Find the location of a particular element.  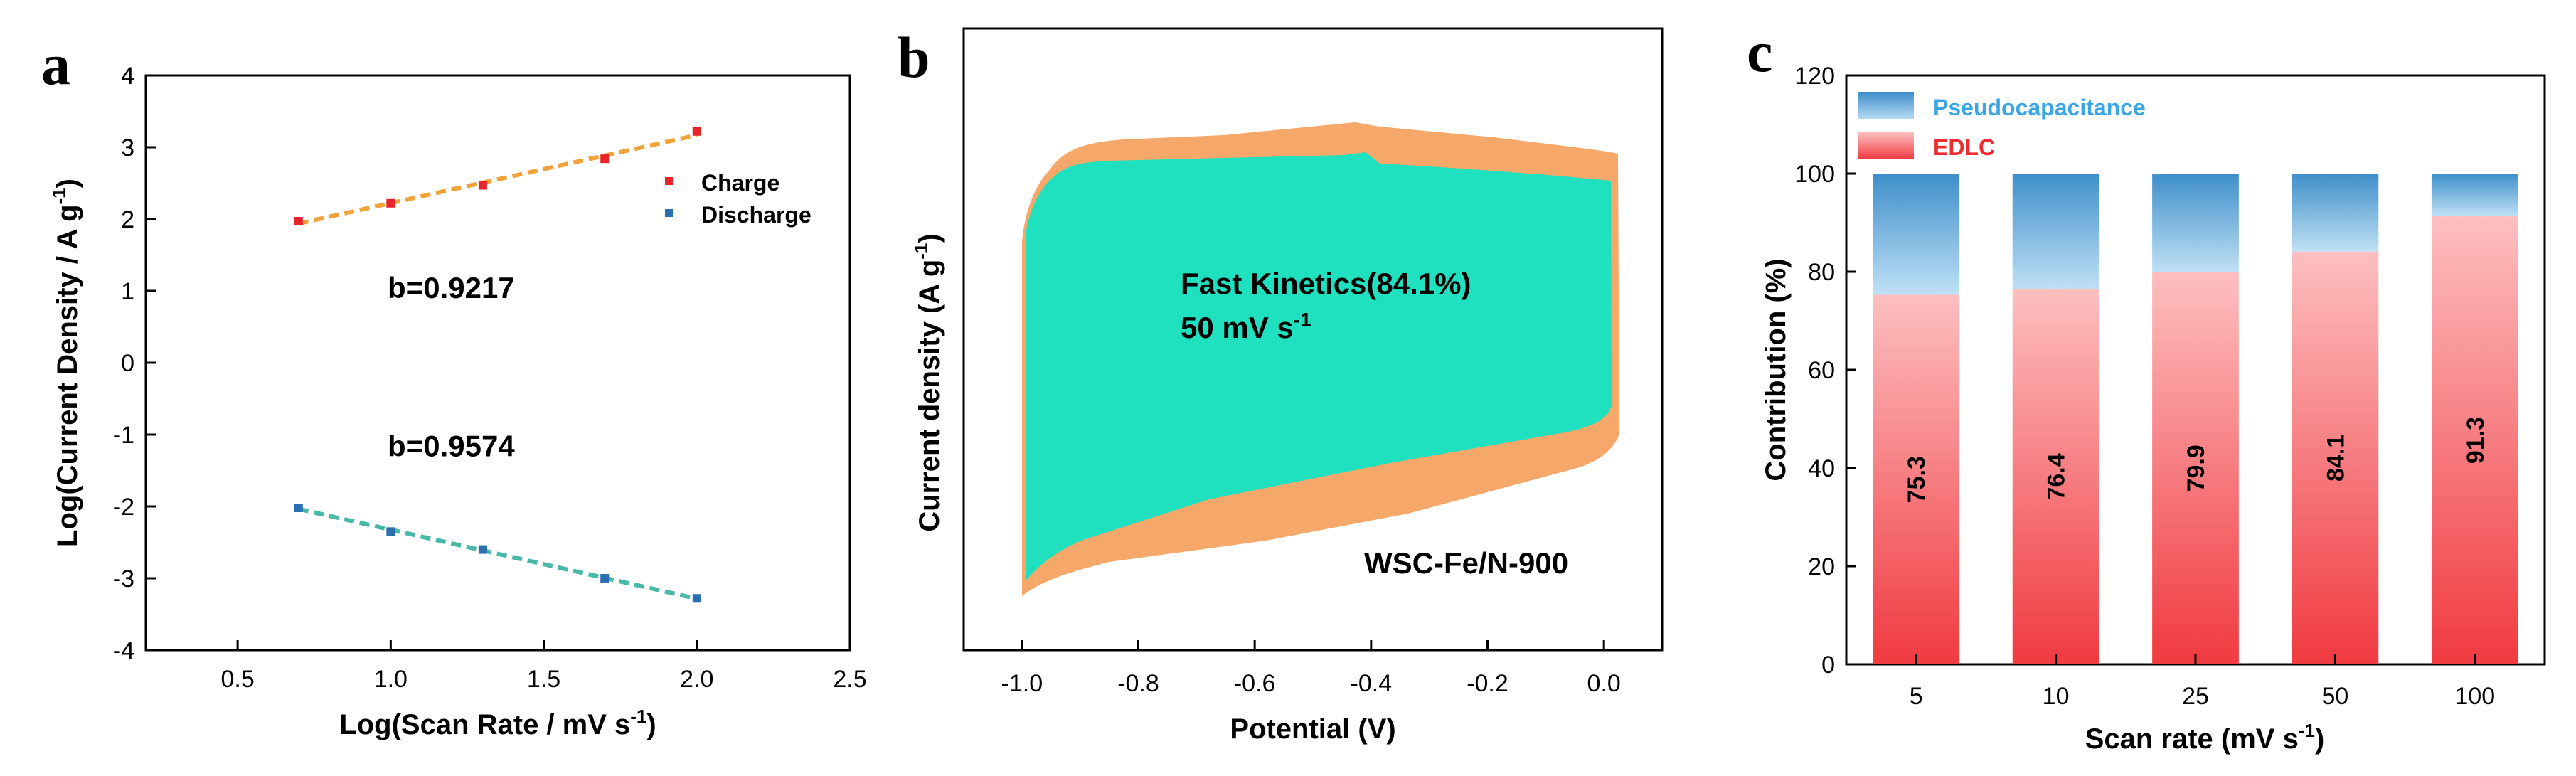

y-tick-label: -1 is located at coordinates (123, 435).